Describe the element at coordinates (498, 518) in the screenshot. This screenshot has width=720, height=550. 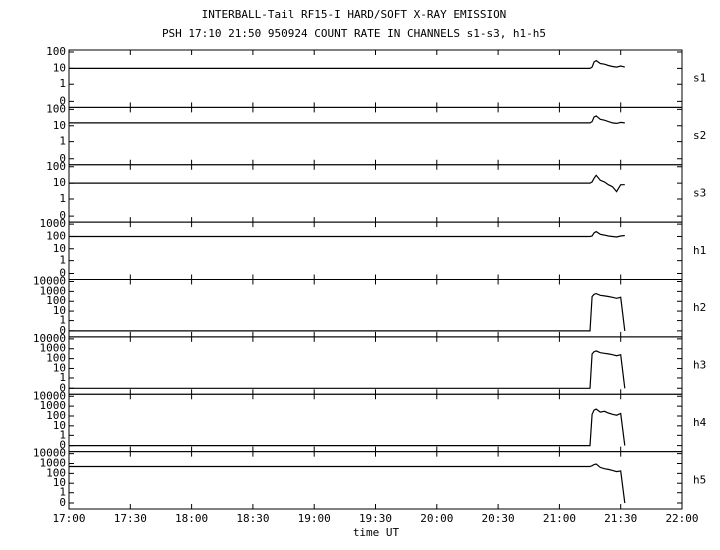
I see `x-tick-label: 20:30` at that location.